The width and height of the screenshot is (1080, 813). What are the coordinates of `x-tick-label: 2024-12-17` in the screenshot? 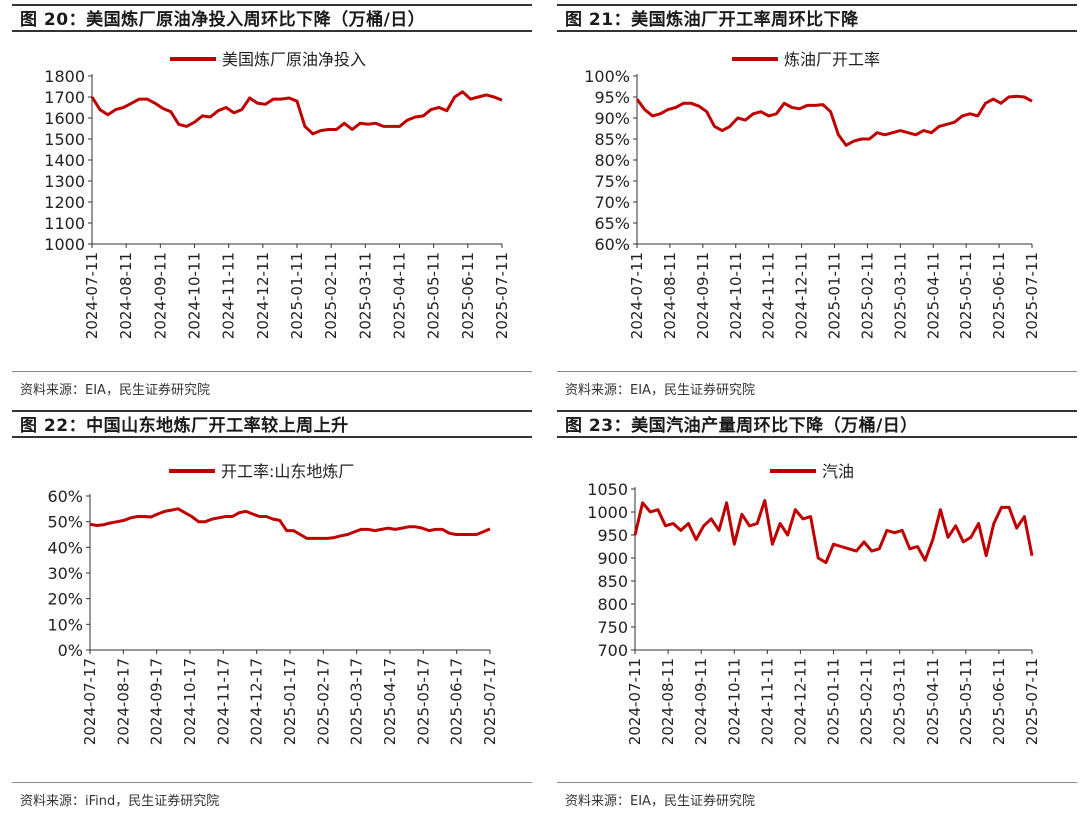 It's located at (257, 701).